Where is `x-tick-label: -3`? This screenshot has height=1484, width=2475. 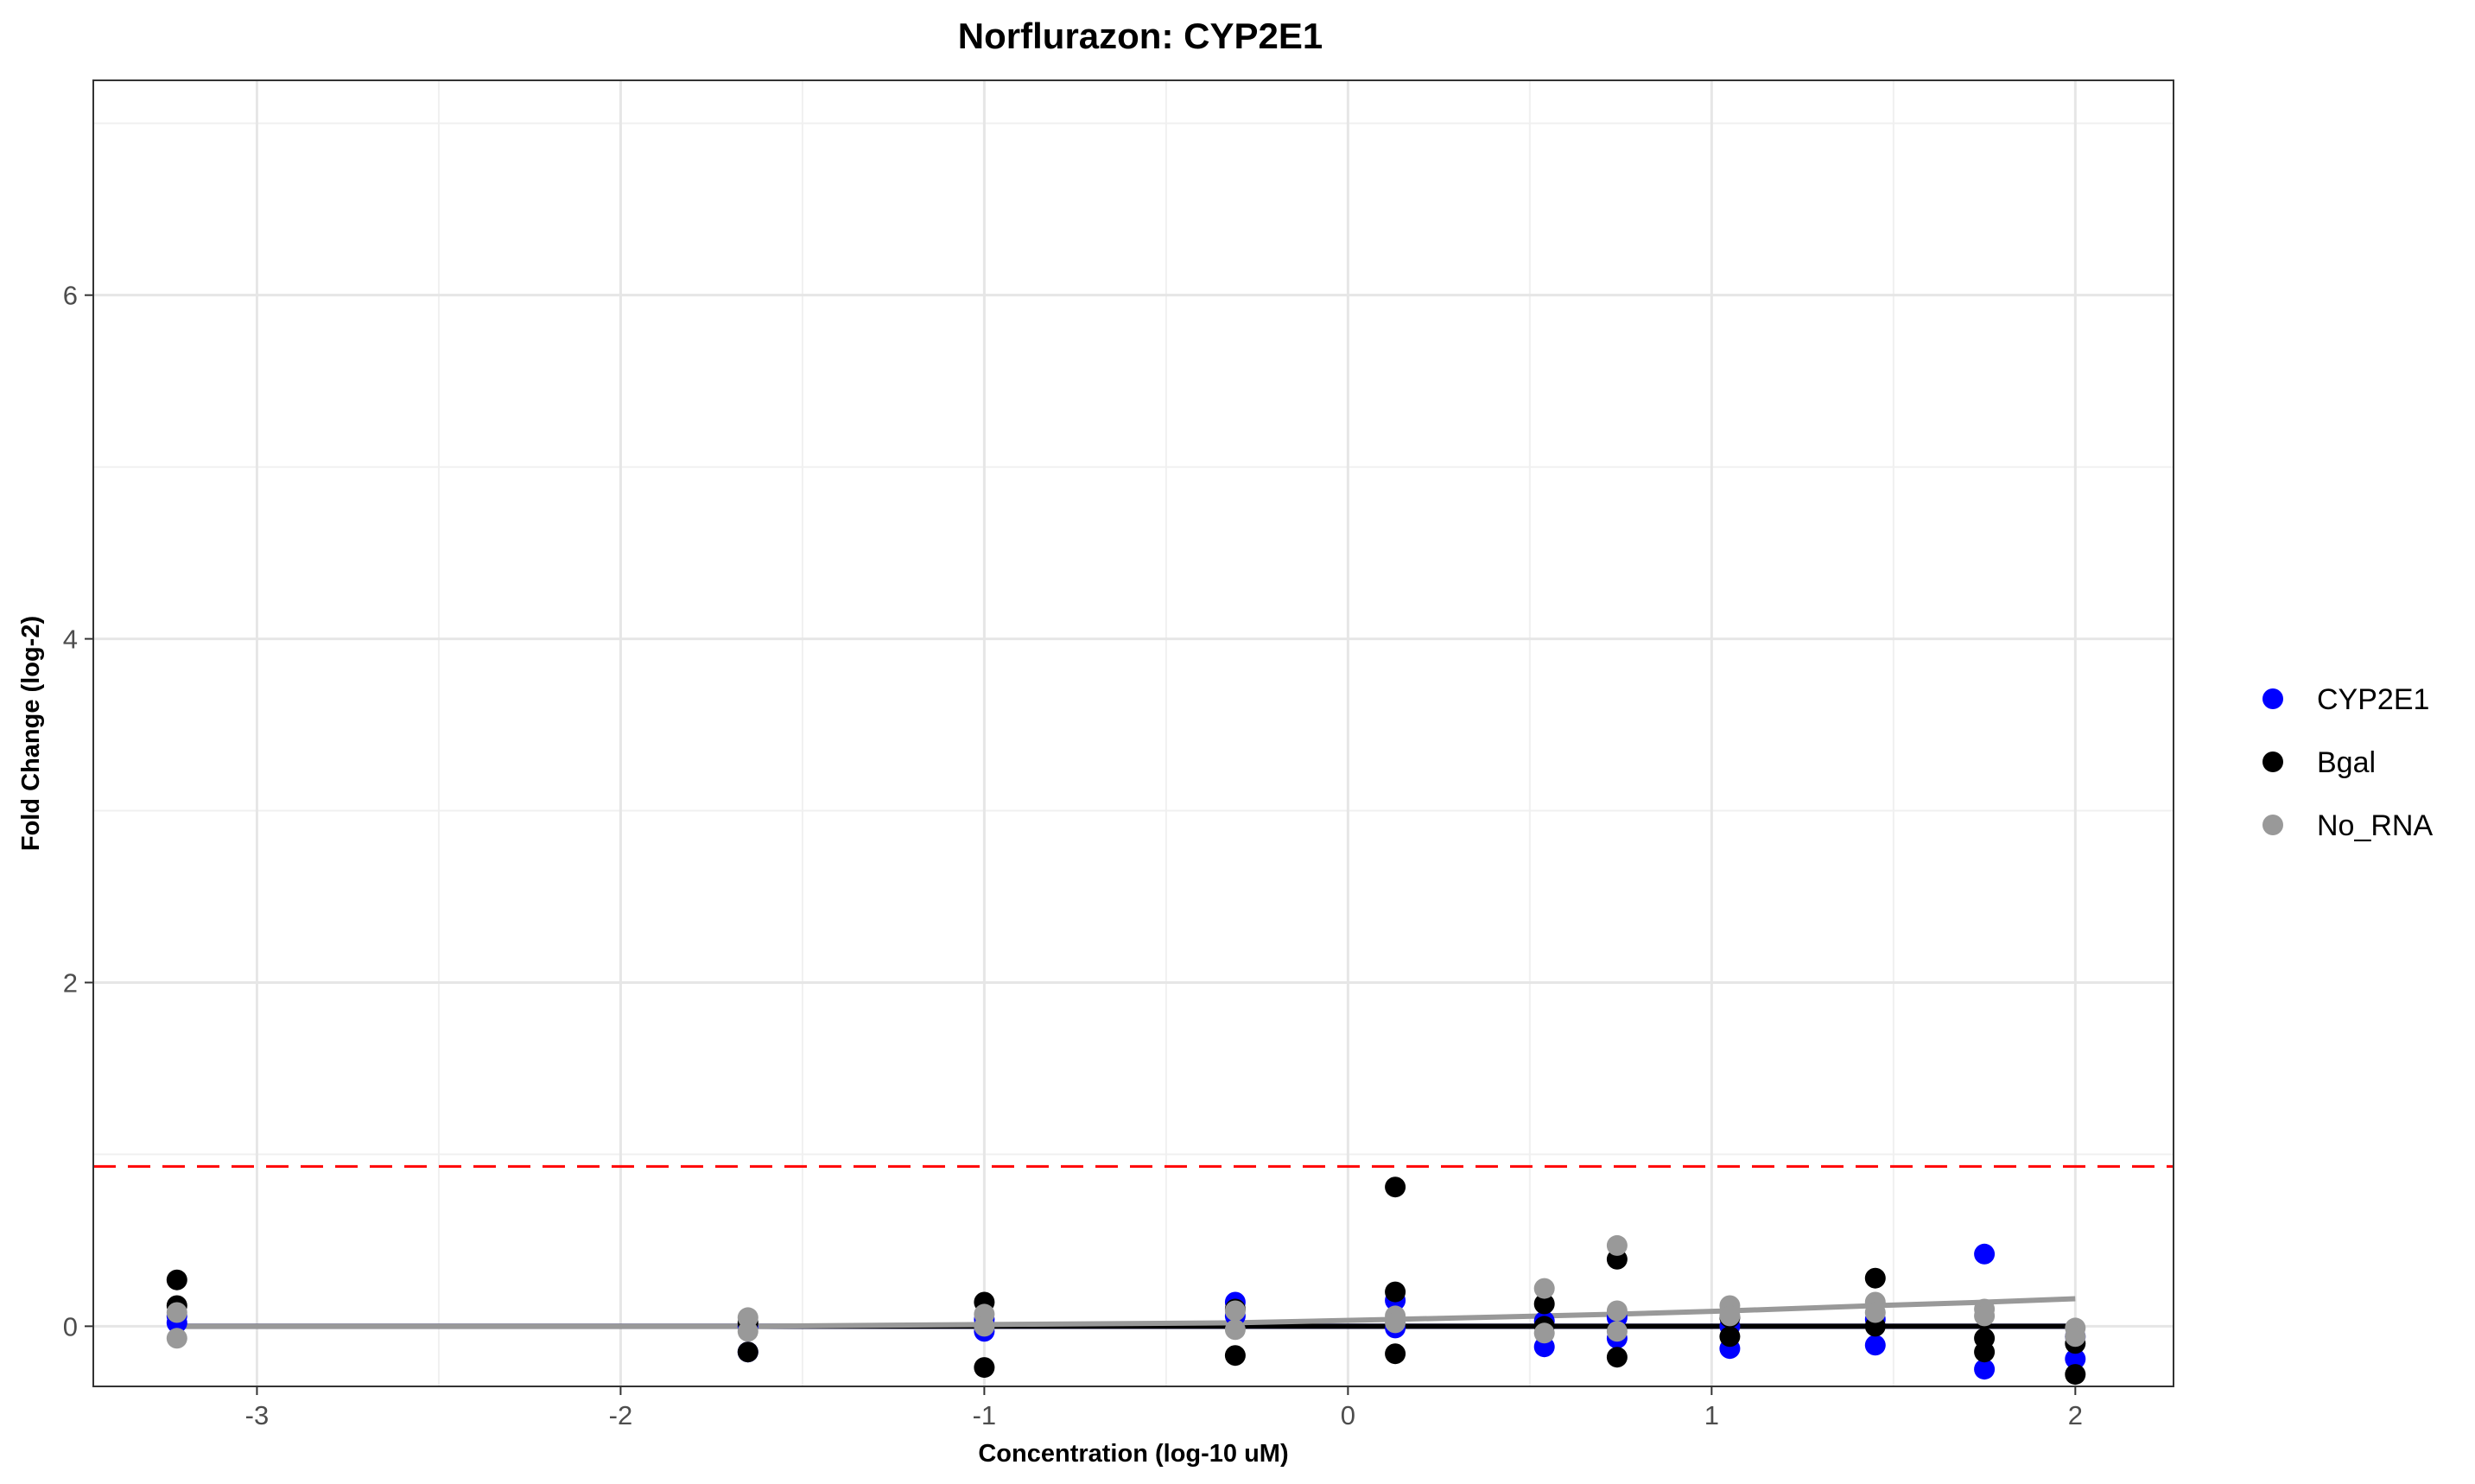
x-tick-label: -3 is located at coordinates (257, 1415).